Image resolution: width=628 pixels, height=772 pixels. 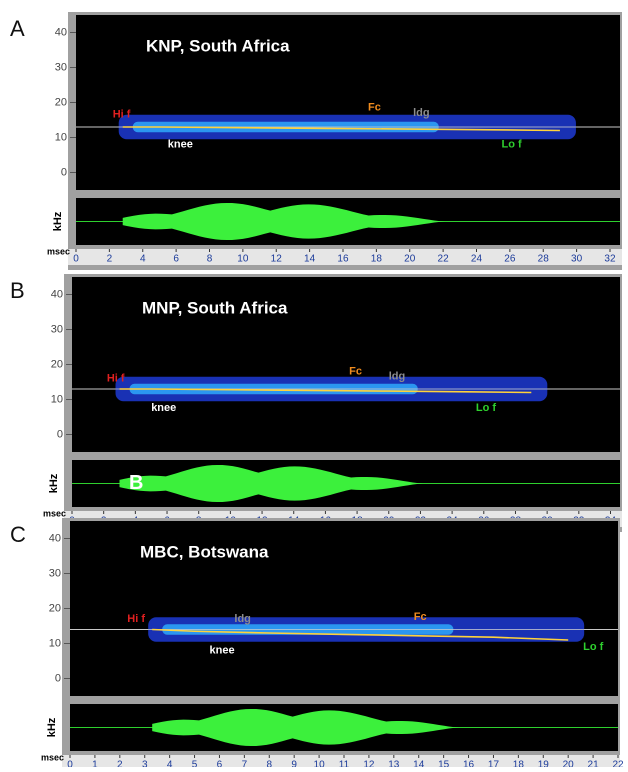 I want to click on x-tick-label: 9, so click(x=294, y=763).